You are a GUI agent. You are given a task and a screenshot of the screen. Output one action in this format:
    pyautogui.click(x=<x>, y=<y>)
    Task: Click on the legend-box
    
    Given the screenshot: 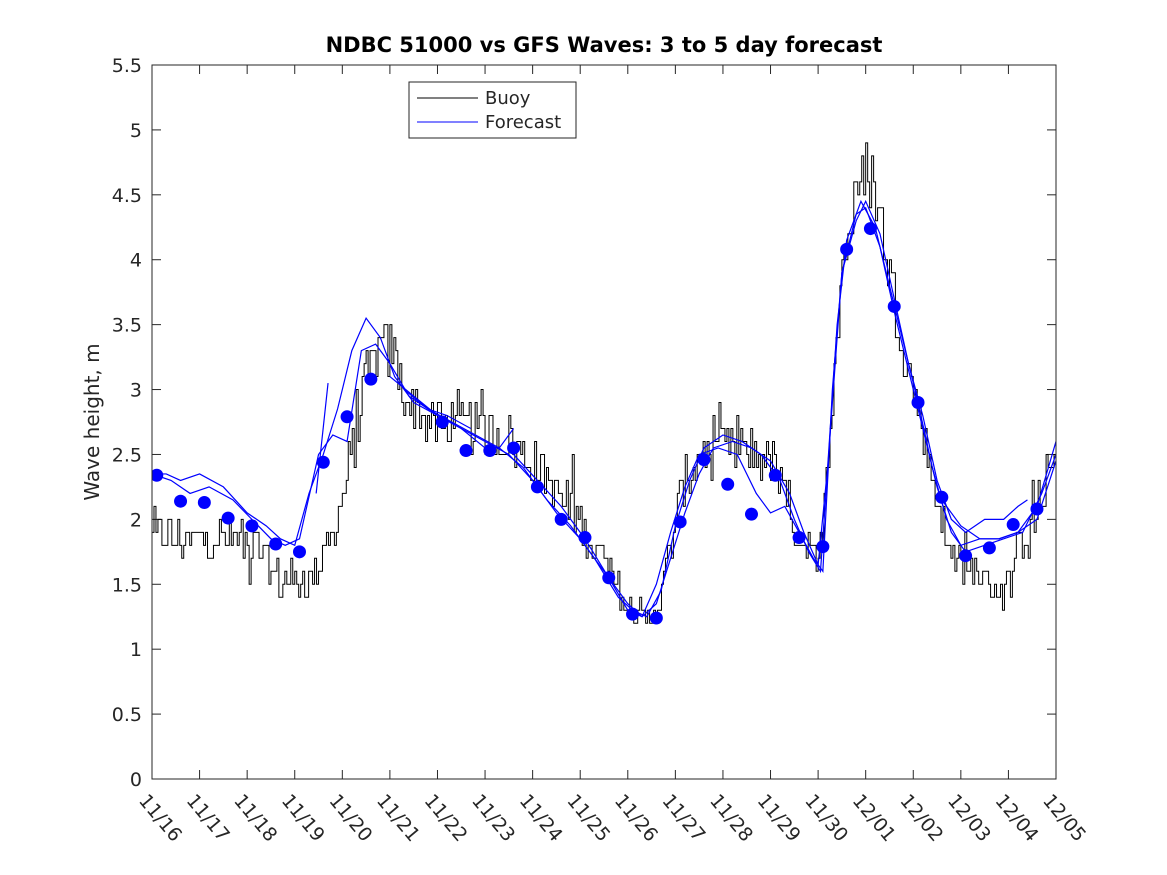 What is the action you would take?
    pyautogui.click(x=492, y=110)
    